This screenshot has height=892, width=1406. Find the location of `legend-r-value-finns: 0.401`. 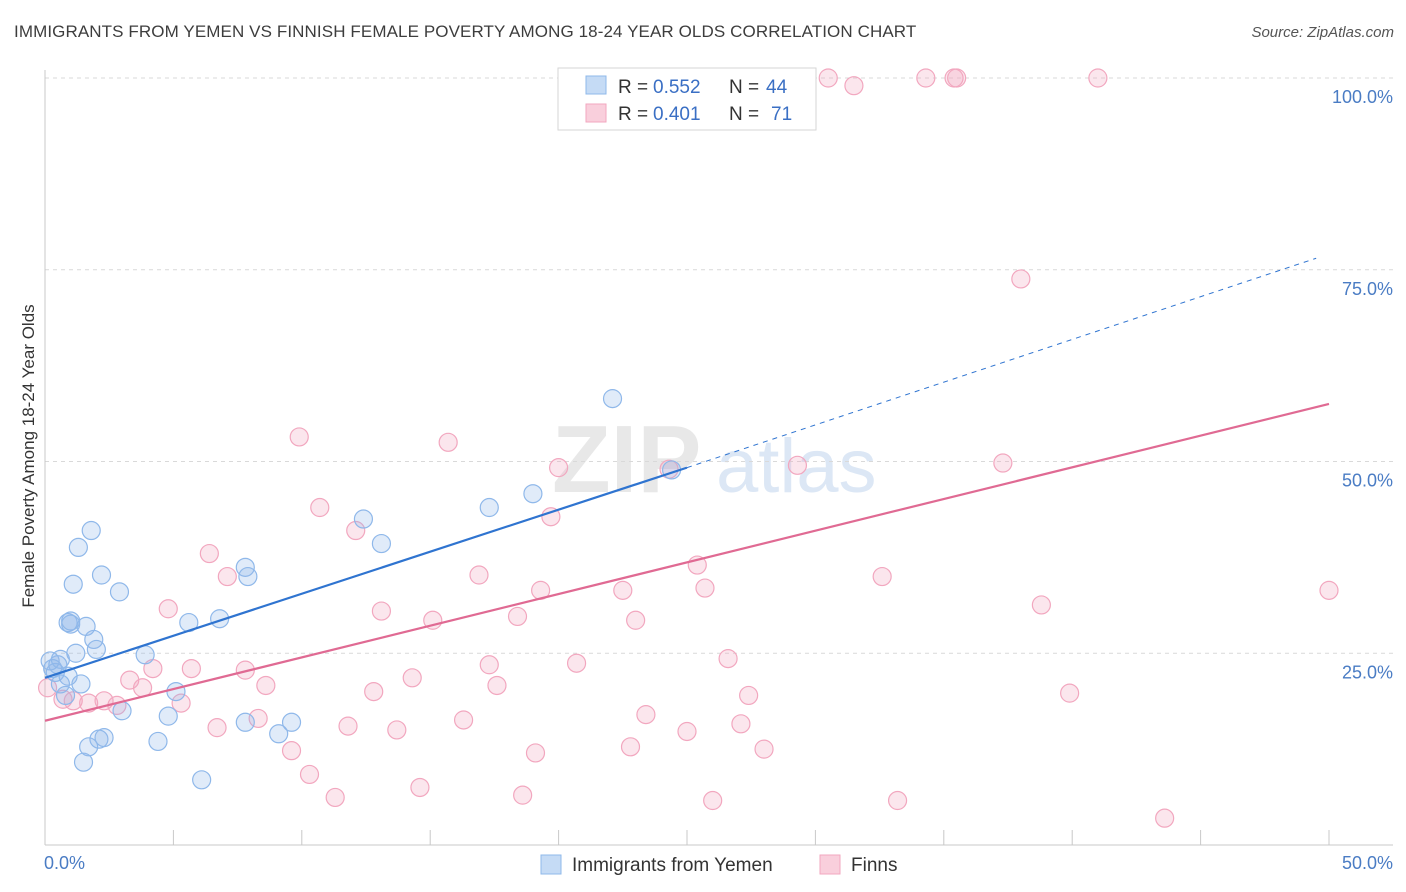

legend-r-value-finns: 0.401 is located at coordinates (677, 114).